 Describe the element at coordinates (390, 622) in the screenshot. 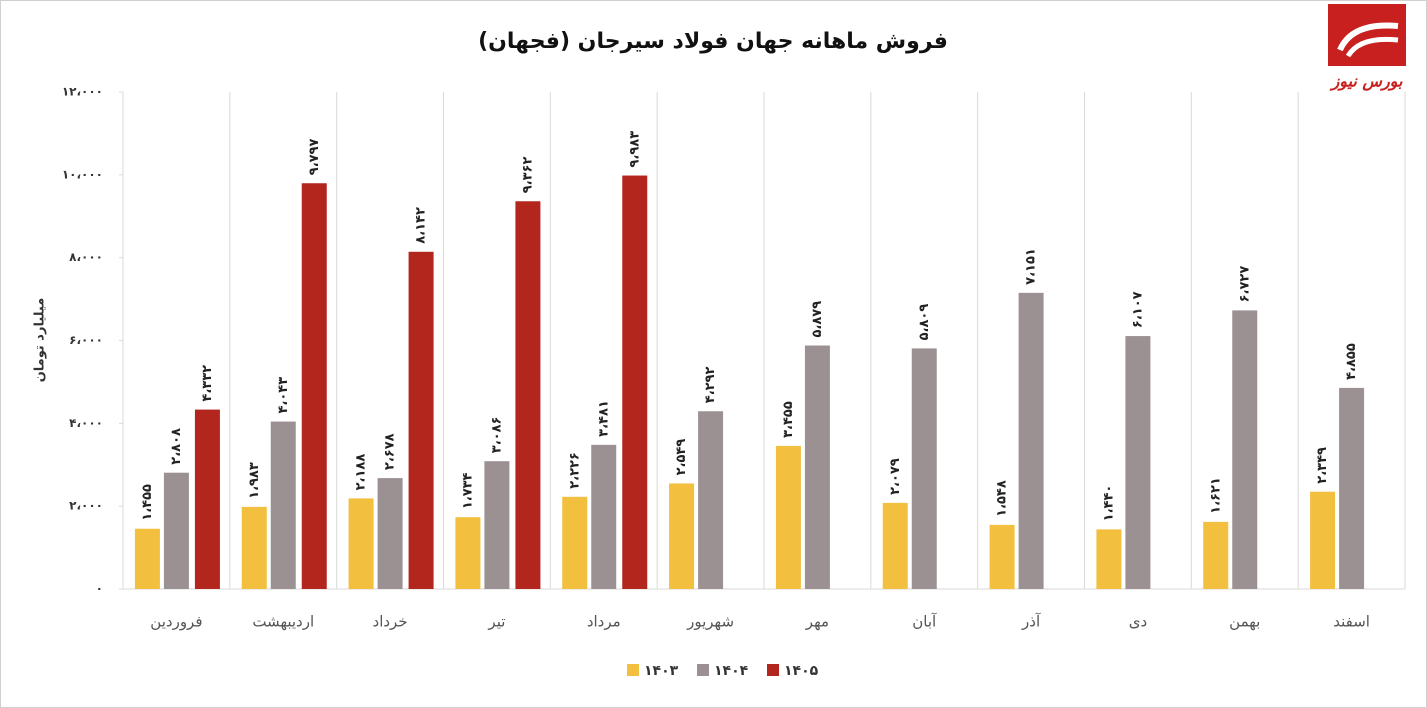

I see `x-tick-label: خرداد` at that location.